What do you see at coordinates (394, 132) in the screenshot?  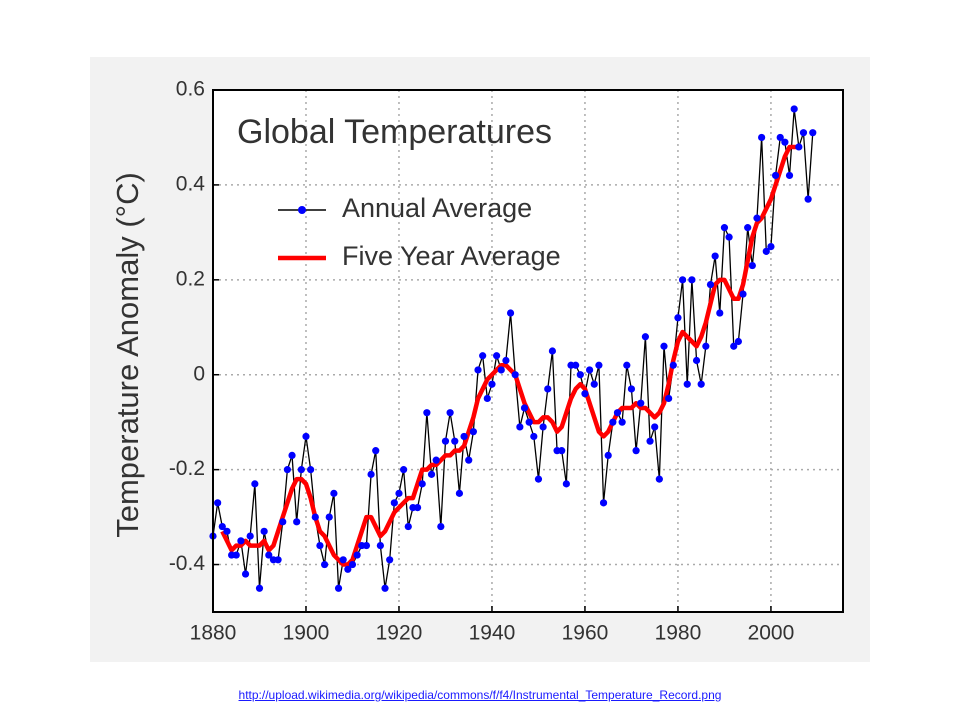 I see `chart-title: Global Temperatures` at bounding box center [394, 132].